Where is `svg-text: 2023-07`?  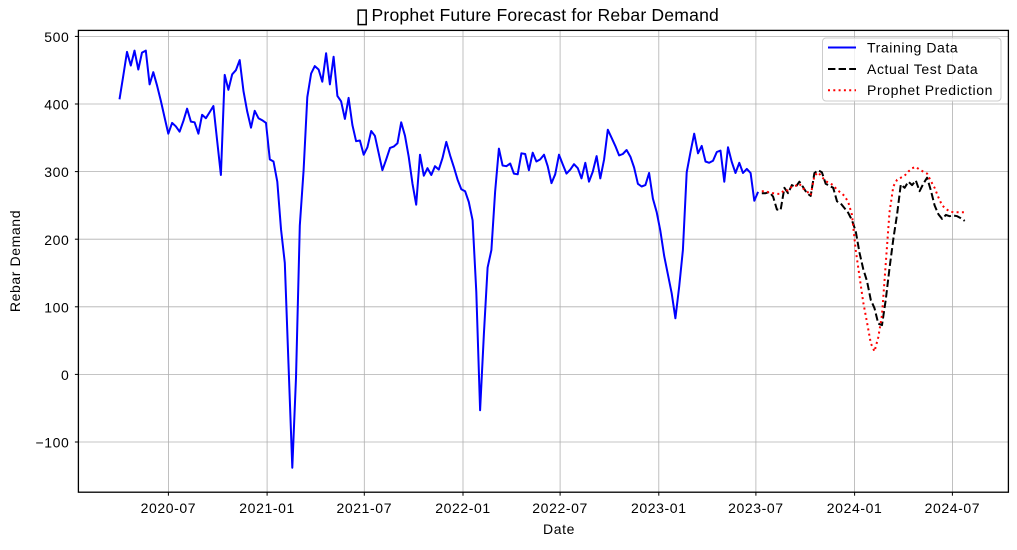
svg-text: 2023-07 is located at coordinates (756, 508).